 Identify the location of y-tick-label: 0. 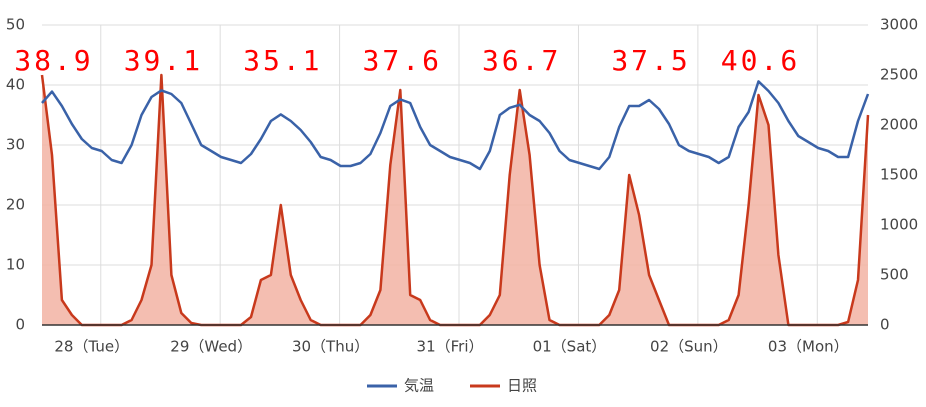
(20, 325).